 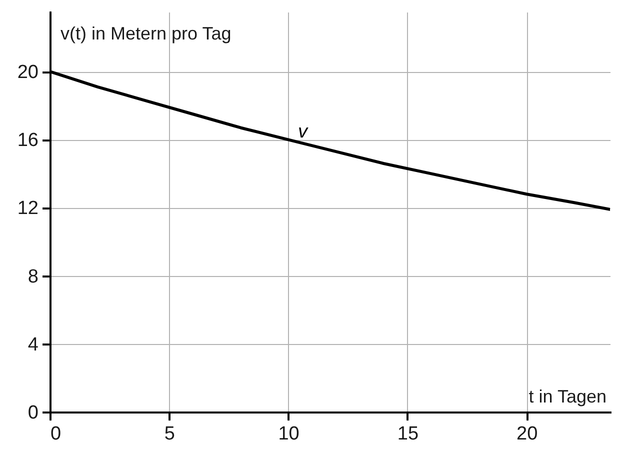 What do you see at coordinates (303, 132) in the screenshot?
I see `series-label: v` at bounding box center [303, 132].